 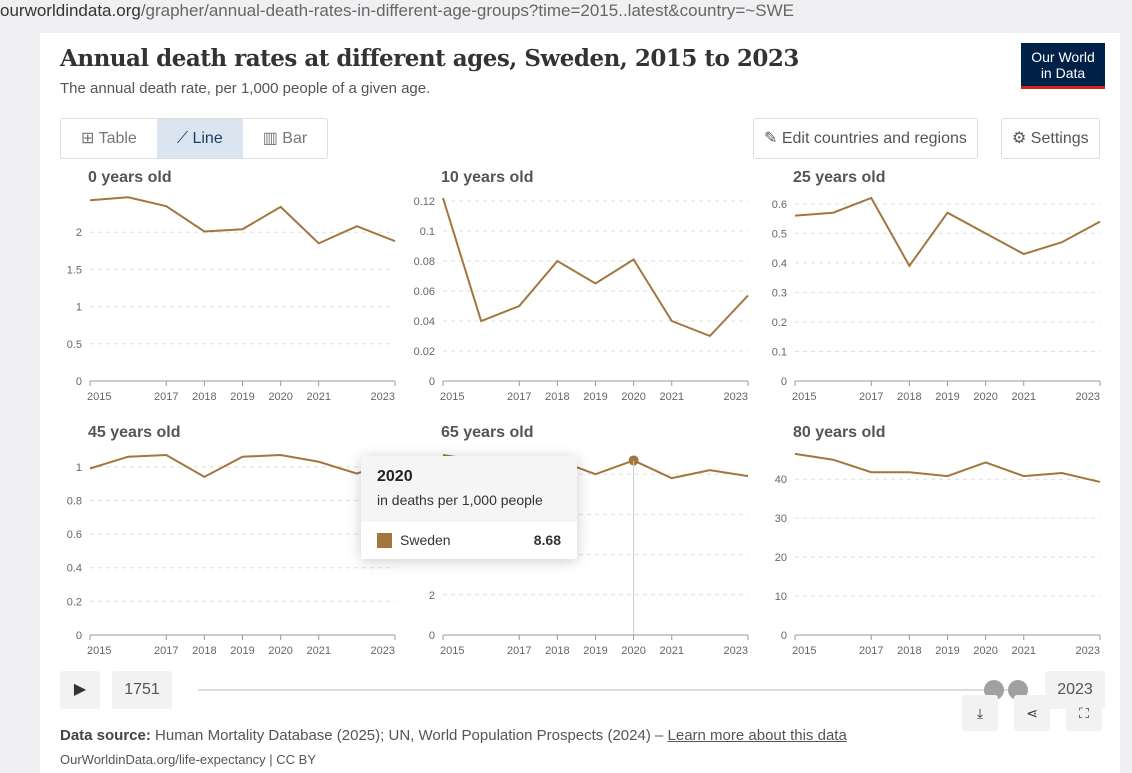 I want to click on tab-line: ⟋ Line, so click(x=199, y=138).